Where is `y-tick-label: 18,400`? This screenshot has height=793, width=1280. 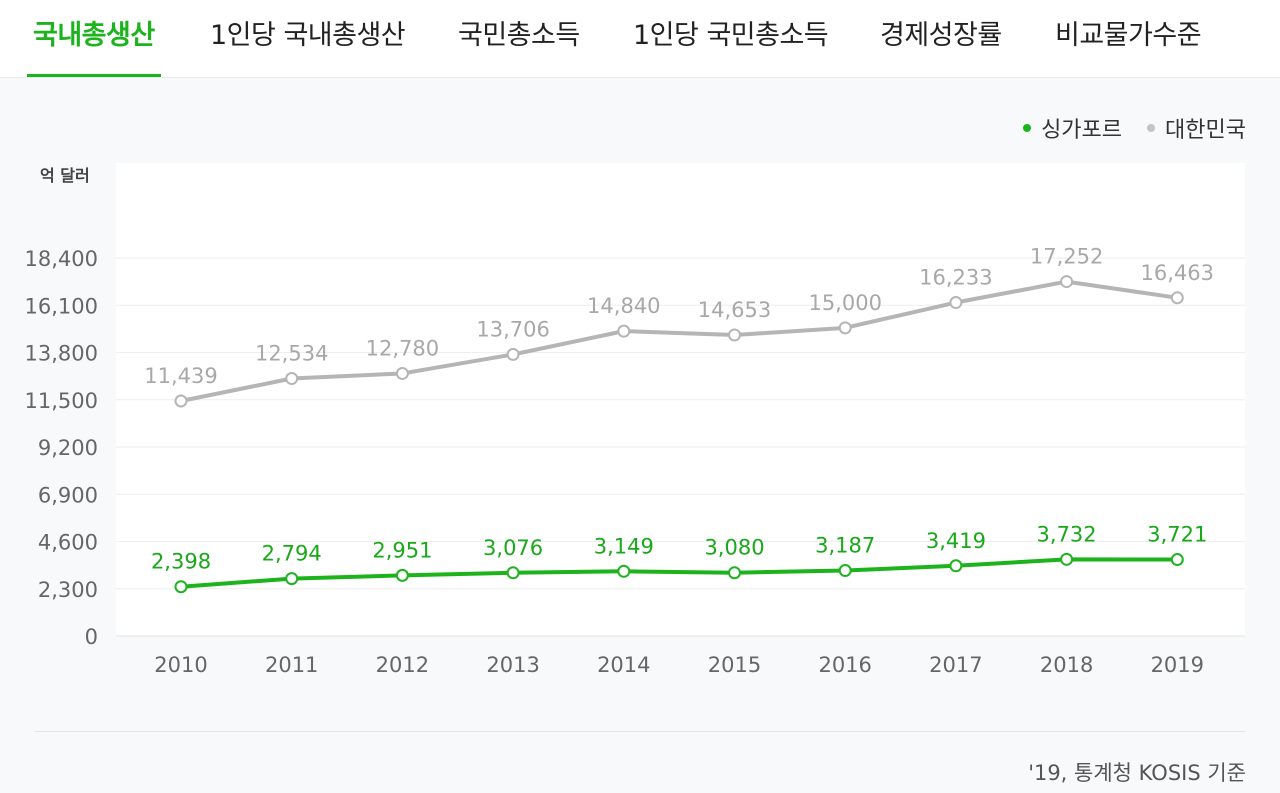 y-tick-label: 18,400 is located at coordinates (61, 259).